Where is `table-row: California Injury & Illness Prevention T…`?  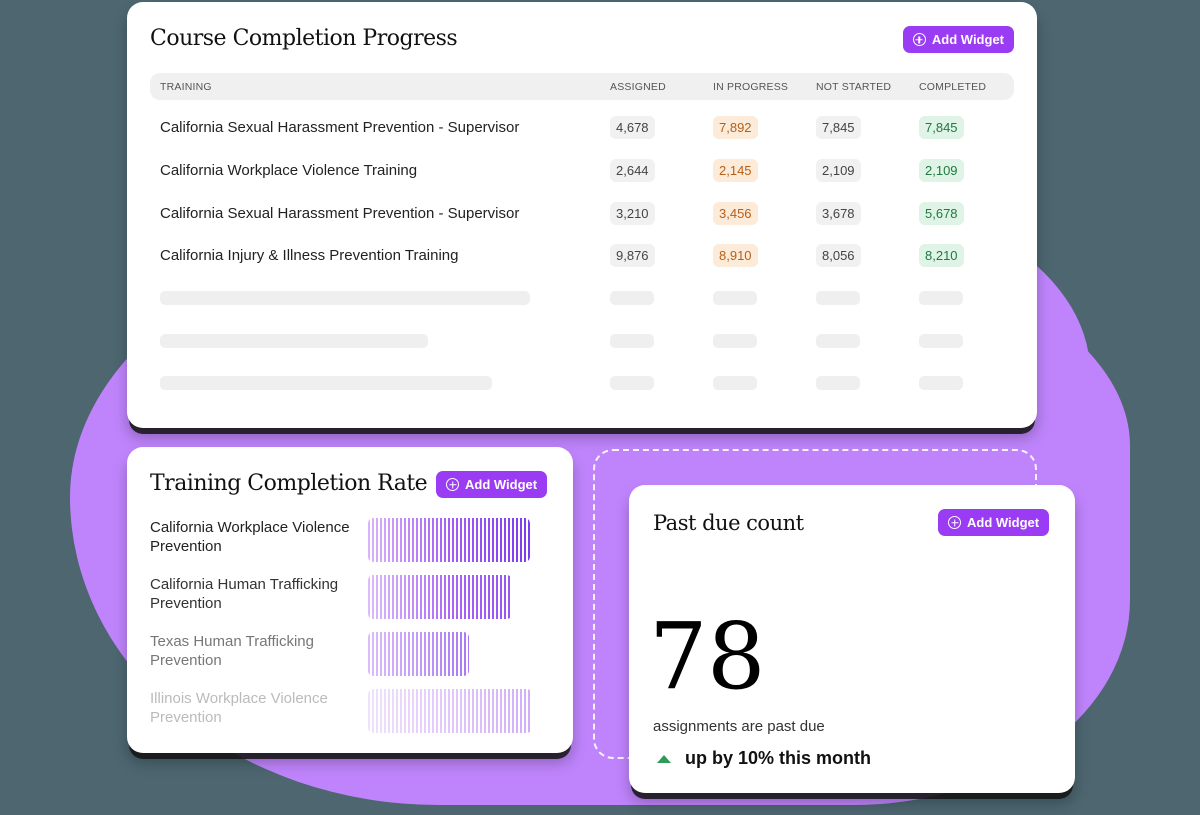
table-row: California Injury & Illness Prevention T… is located at coordinates (582, 256).